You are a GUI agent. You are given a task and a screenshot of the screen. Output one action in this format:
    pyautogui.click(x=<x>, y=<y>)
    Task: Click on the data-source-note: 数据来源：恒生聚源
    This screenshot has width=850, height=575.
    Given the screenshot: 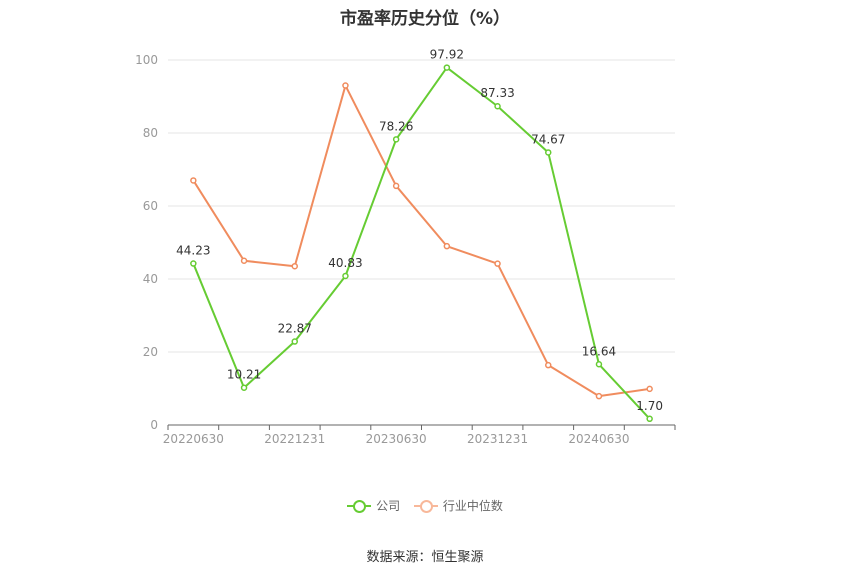 What is the action you would take?
    pyautogui.click(x=425, y=557)
    